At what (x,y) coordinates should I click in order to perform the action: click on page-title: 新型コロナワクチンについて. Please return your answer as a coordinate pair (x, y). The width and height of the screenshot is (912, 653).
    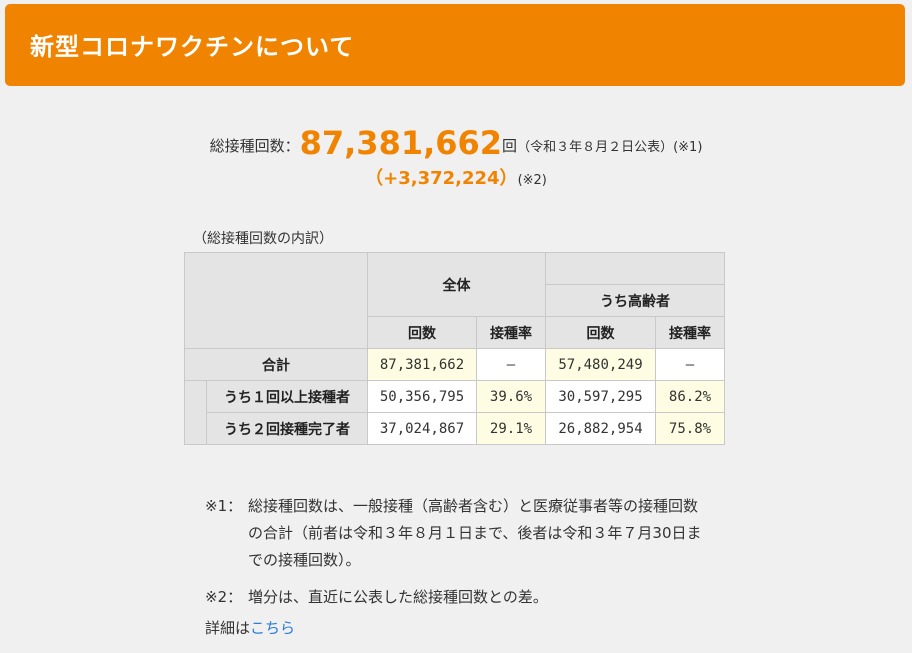
    Looking at the image, I should click on (192, 47).